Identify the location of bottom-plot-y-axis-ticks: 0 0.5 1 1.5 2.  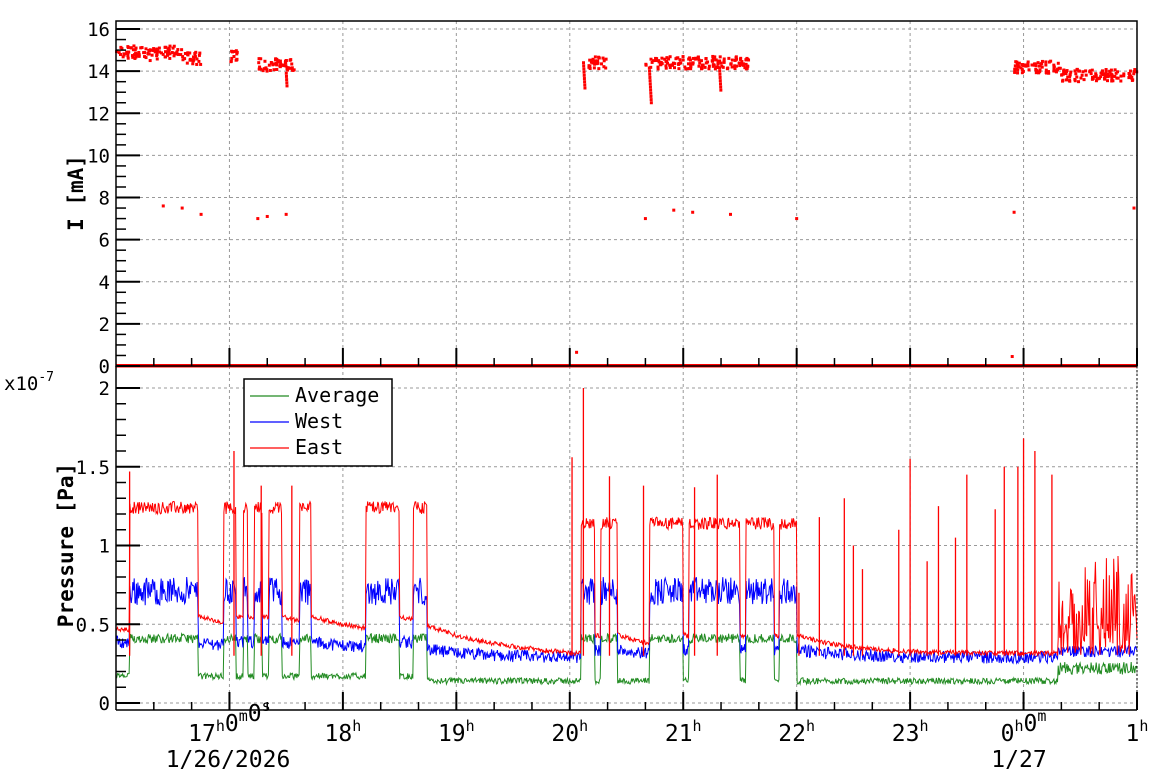
(108, 546).